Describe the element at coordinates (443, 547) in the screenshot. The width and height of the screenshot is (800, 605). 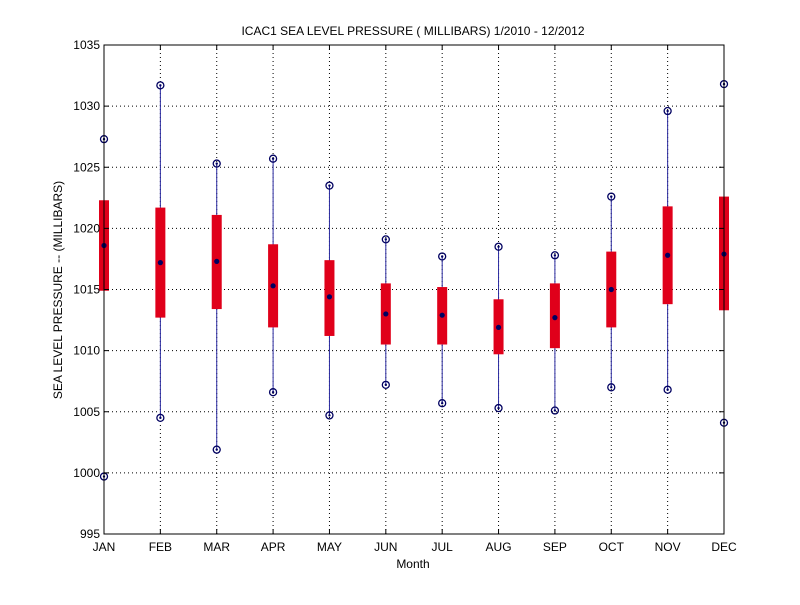
I see `x-tick-label: JUL` at that location.